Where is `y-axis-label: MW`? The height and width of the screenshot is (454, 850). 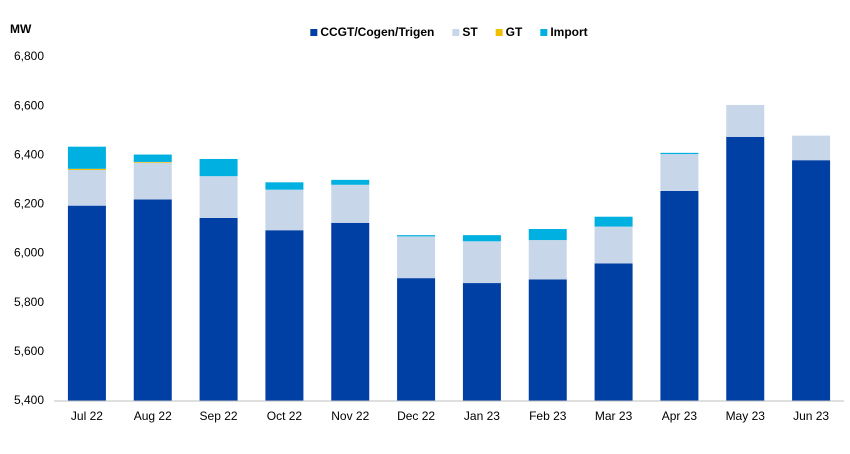 y-axis-label: MW is located at coordinates (21, 29).